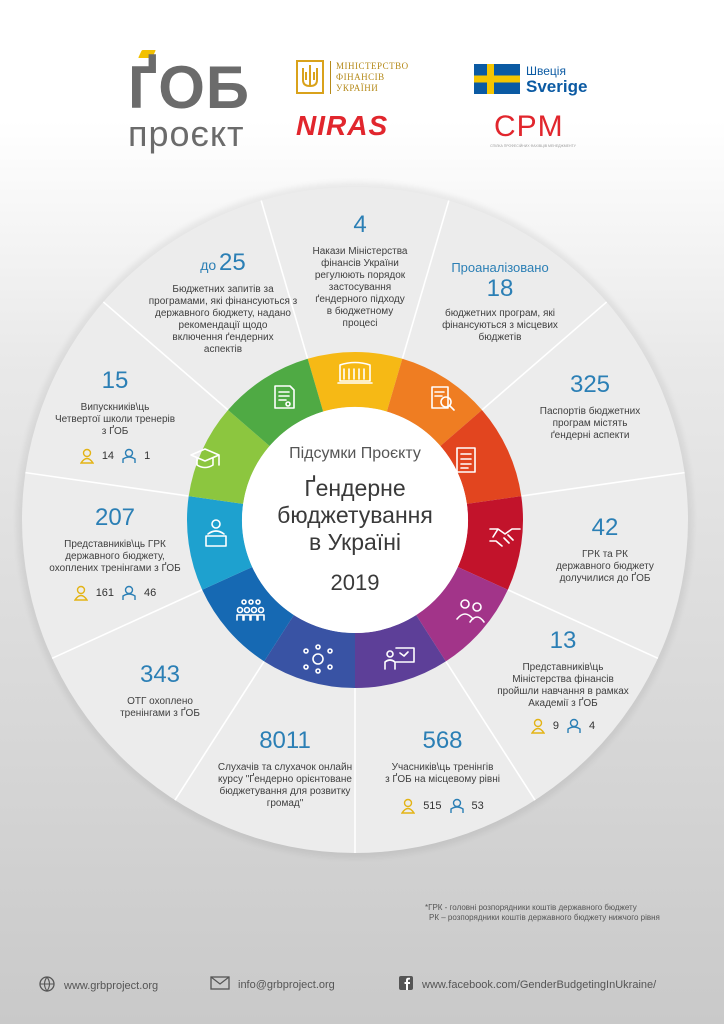  What do you see at coordinates (111, 985) in the screenshot?
I see `contact-web-label: www.grbproject.org` at bounding box center [111, 985].